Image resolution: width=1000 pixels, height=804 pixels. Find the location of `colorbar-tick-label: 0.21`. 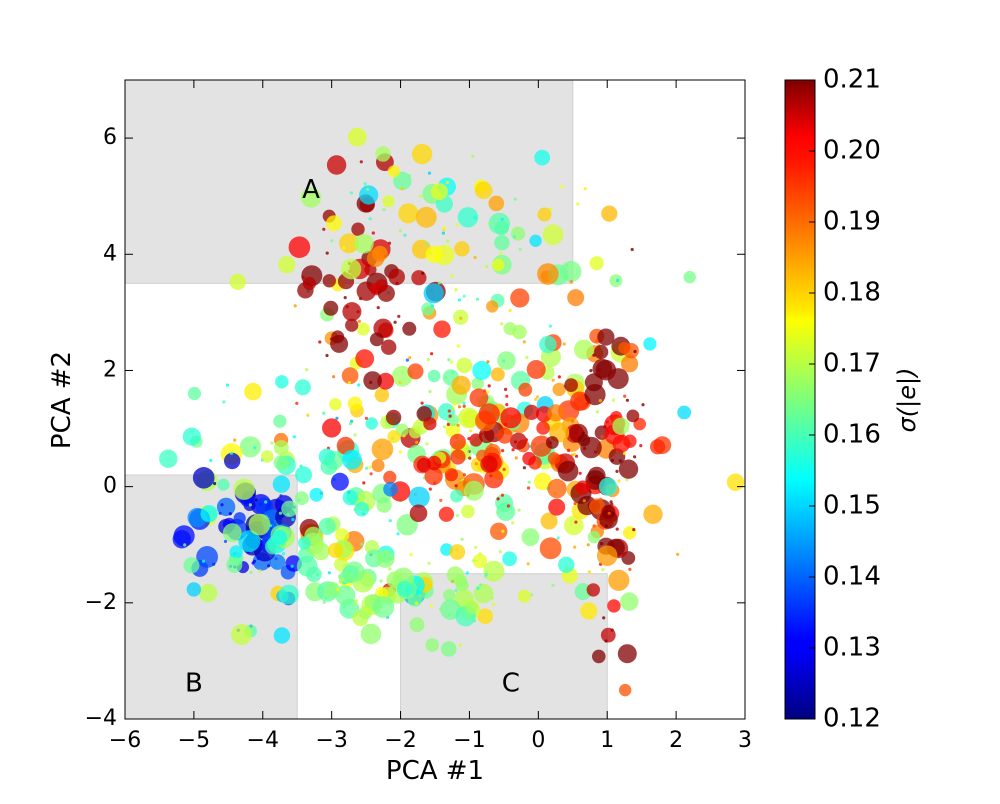

colorbar-tick-label: 0.21 is located at coordinates (852, 80).